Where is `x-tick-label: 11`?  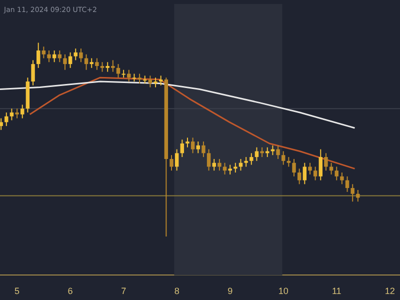
x-tick-label: 11 is located at coordinates (337, 291).